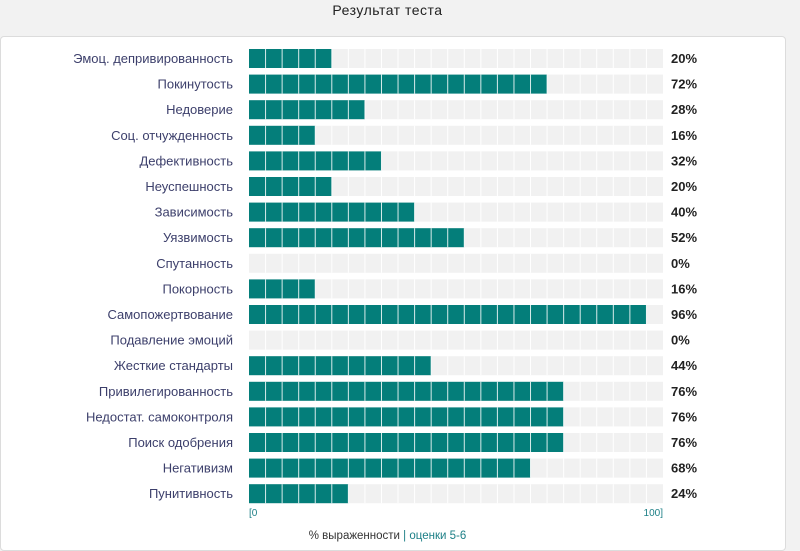 This screenshot has width=800, height=551. Describe the element at coordinates (198, 237) in the screenshot. I see `category-label: Уязвимость` at that location.